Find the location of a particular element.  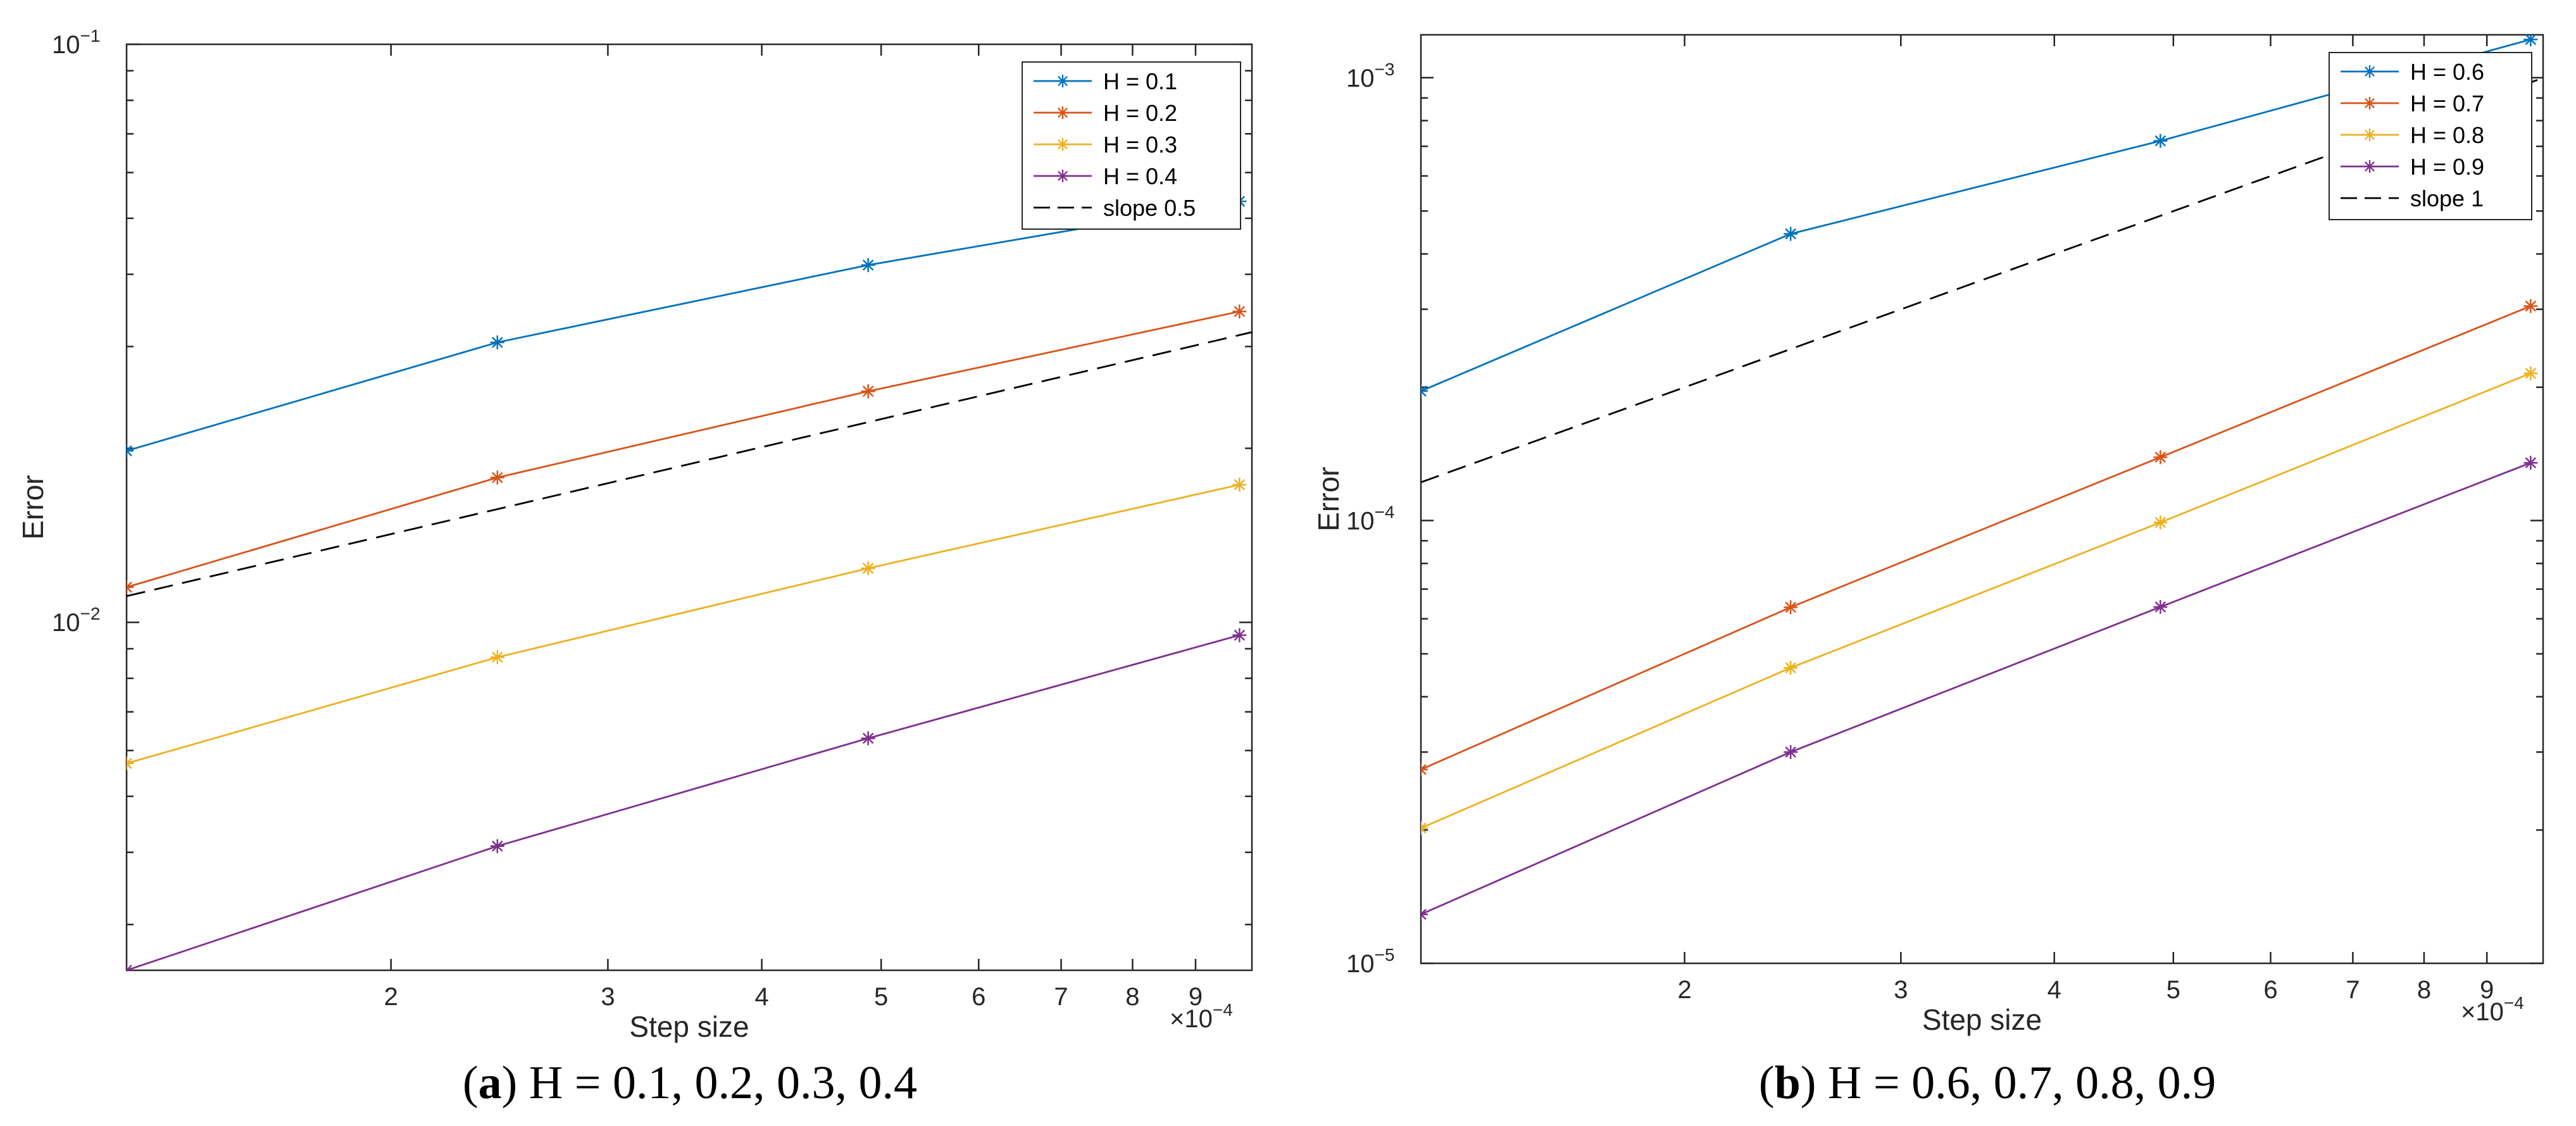

legend-item-h-0-3: H = 0.3 is located at coordinates (1105, 145).